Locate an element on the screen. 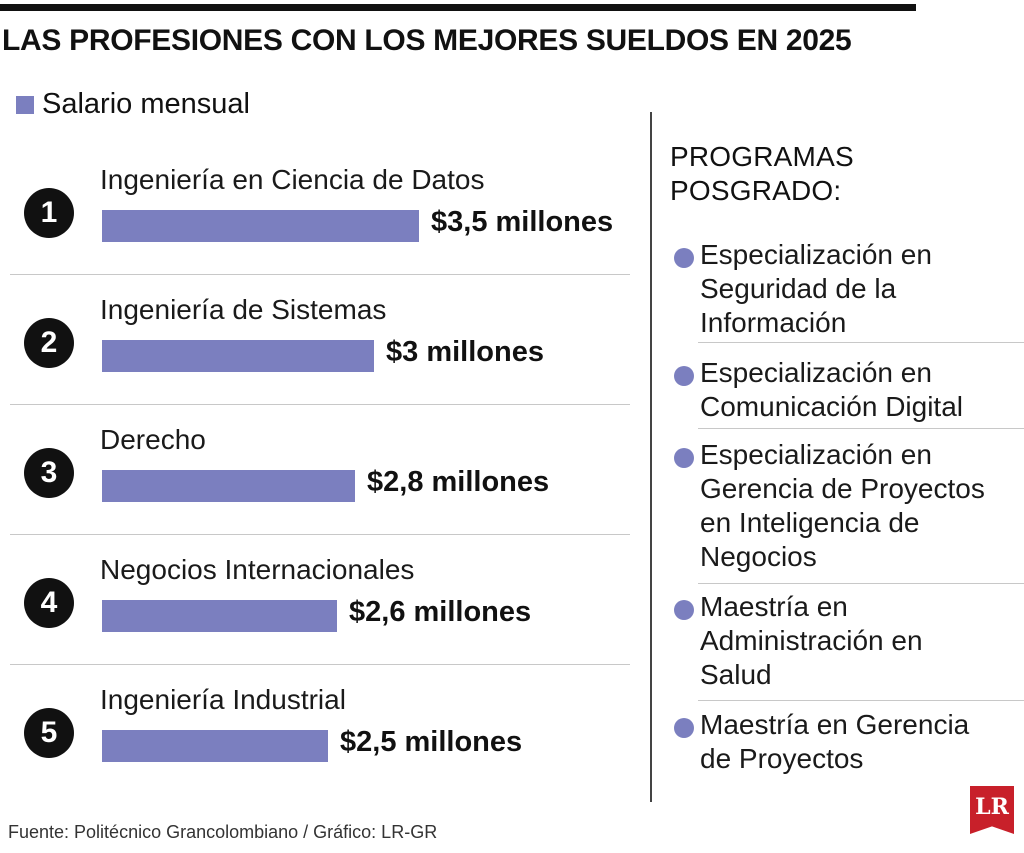 The image size is (1024, 853). program-item: Maestría en Administración en Salud is located at coordinates (849, 641).